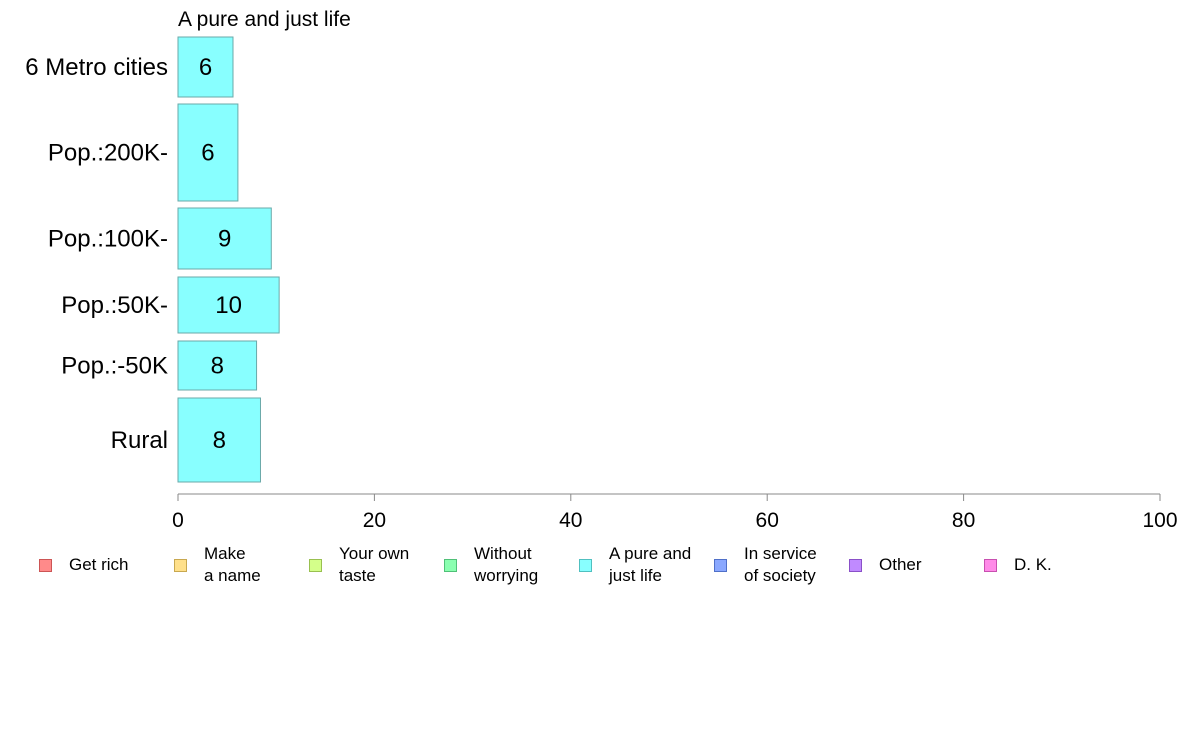 The image size is (1188, 736). Describe the element at coordinates (139, 440) in the screenshot. I see `category-label: Rural` at that location.